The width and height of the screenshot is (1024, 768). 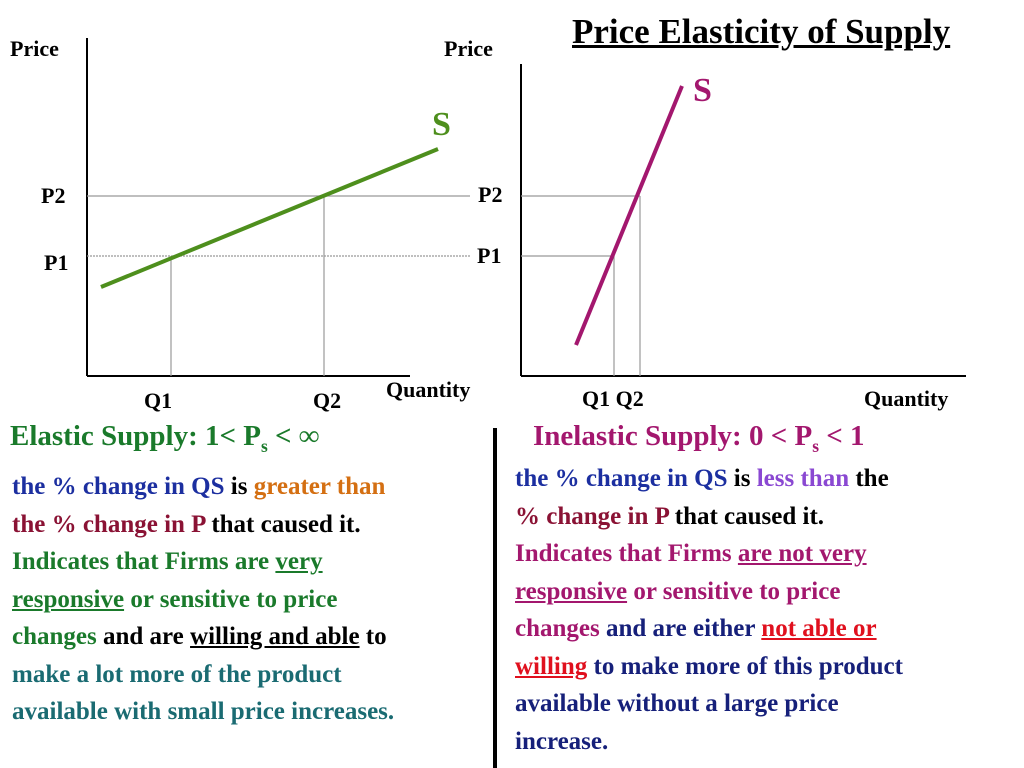 What do you see at coordinates (702, 90) in the screenshot?
I see `right-supply-label: S` at bounding box center [702, 90].